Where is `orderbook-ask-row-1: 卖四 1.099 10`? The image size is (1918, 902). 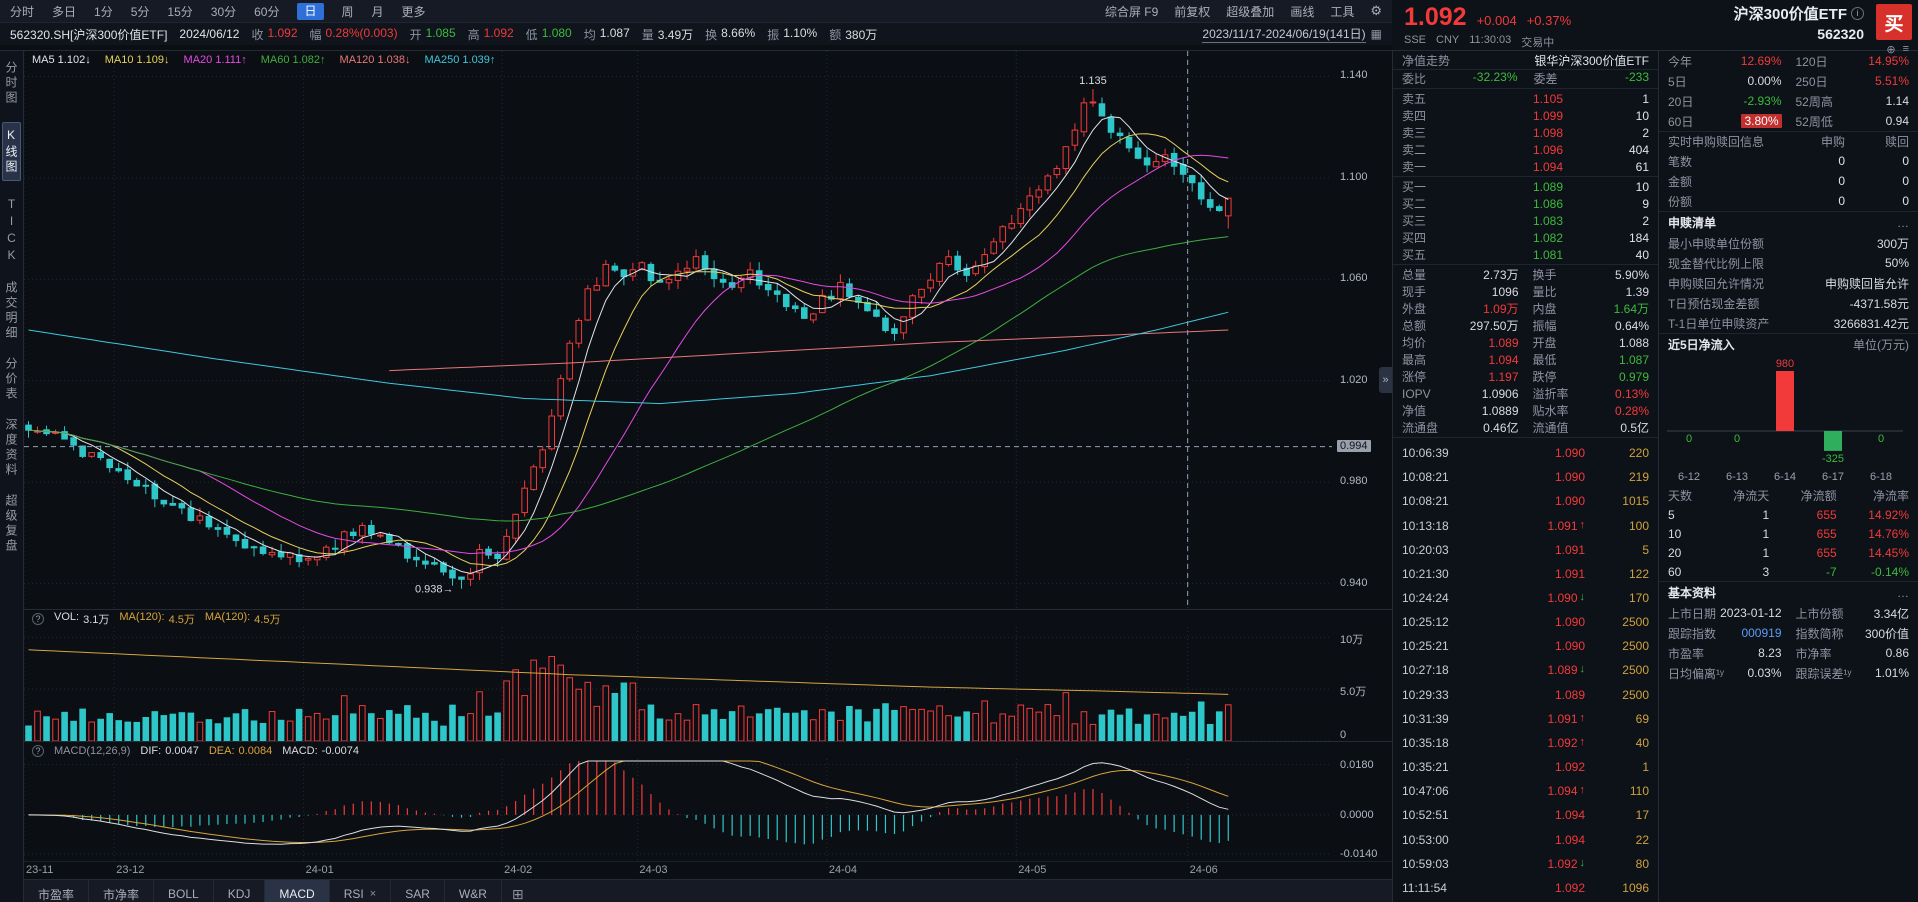
orderbook-ask-row-1: 卖四 1.099 10 is located at coordinates (1525, 115).